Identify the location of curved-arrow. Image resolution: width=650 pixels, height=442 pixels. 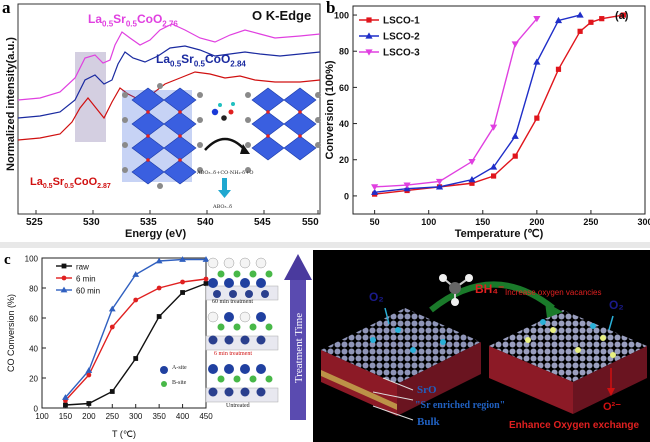
(492, 297).